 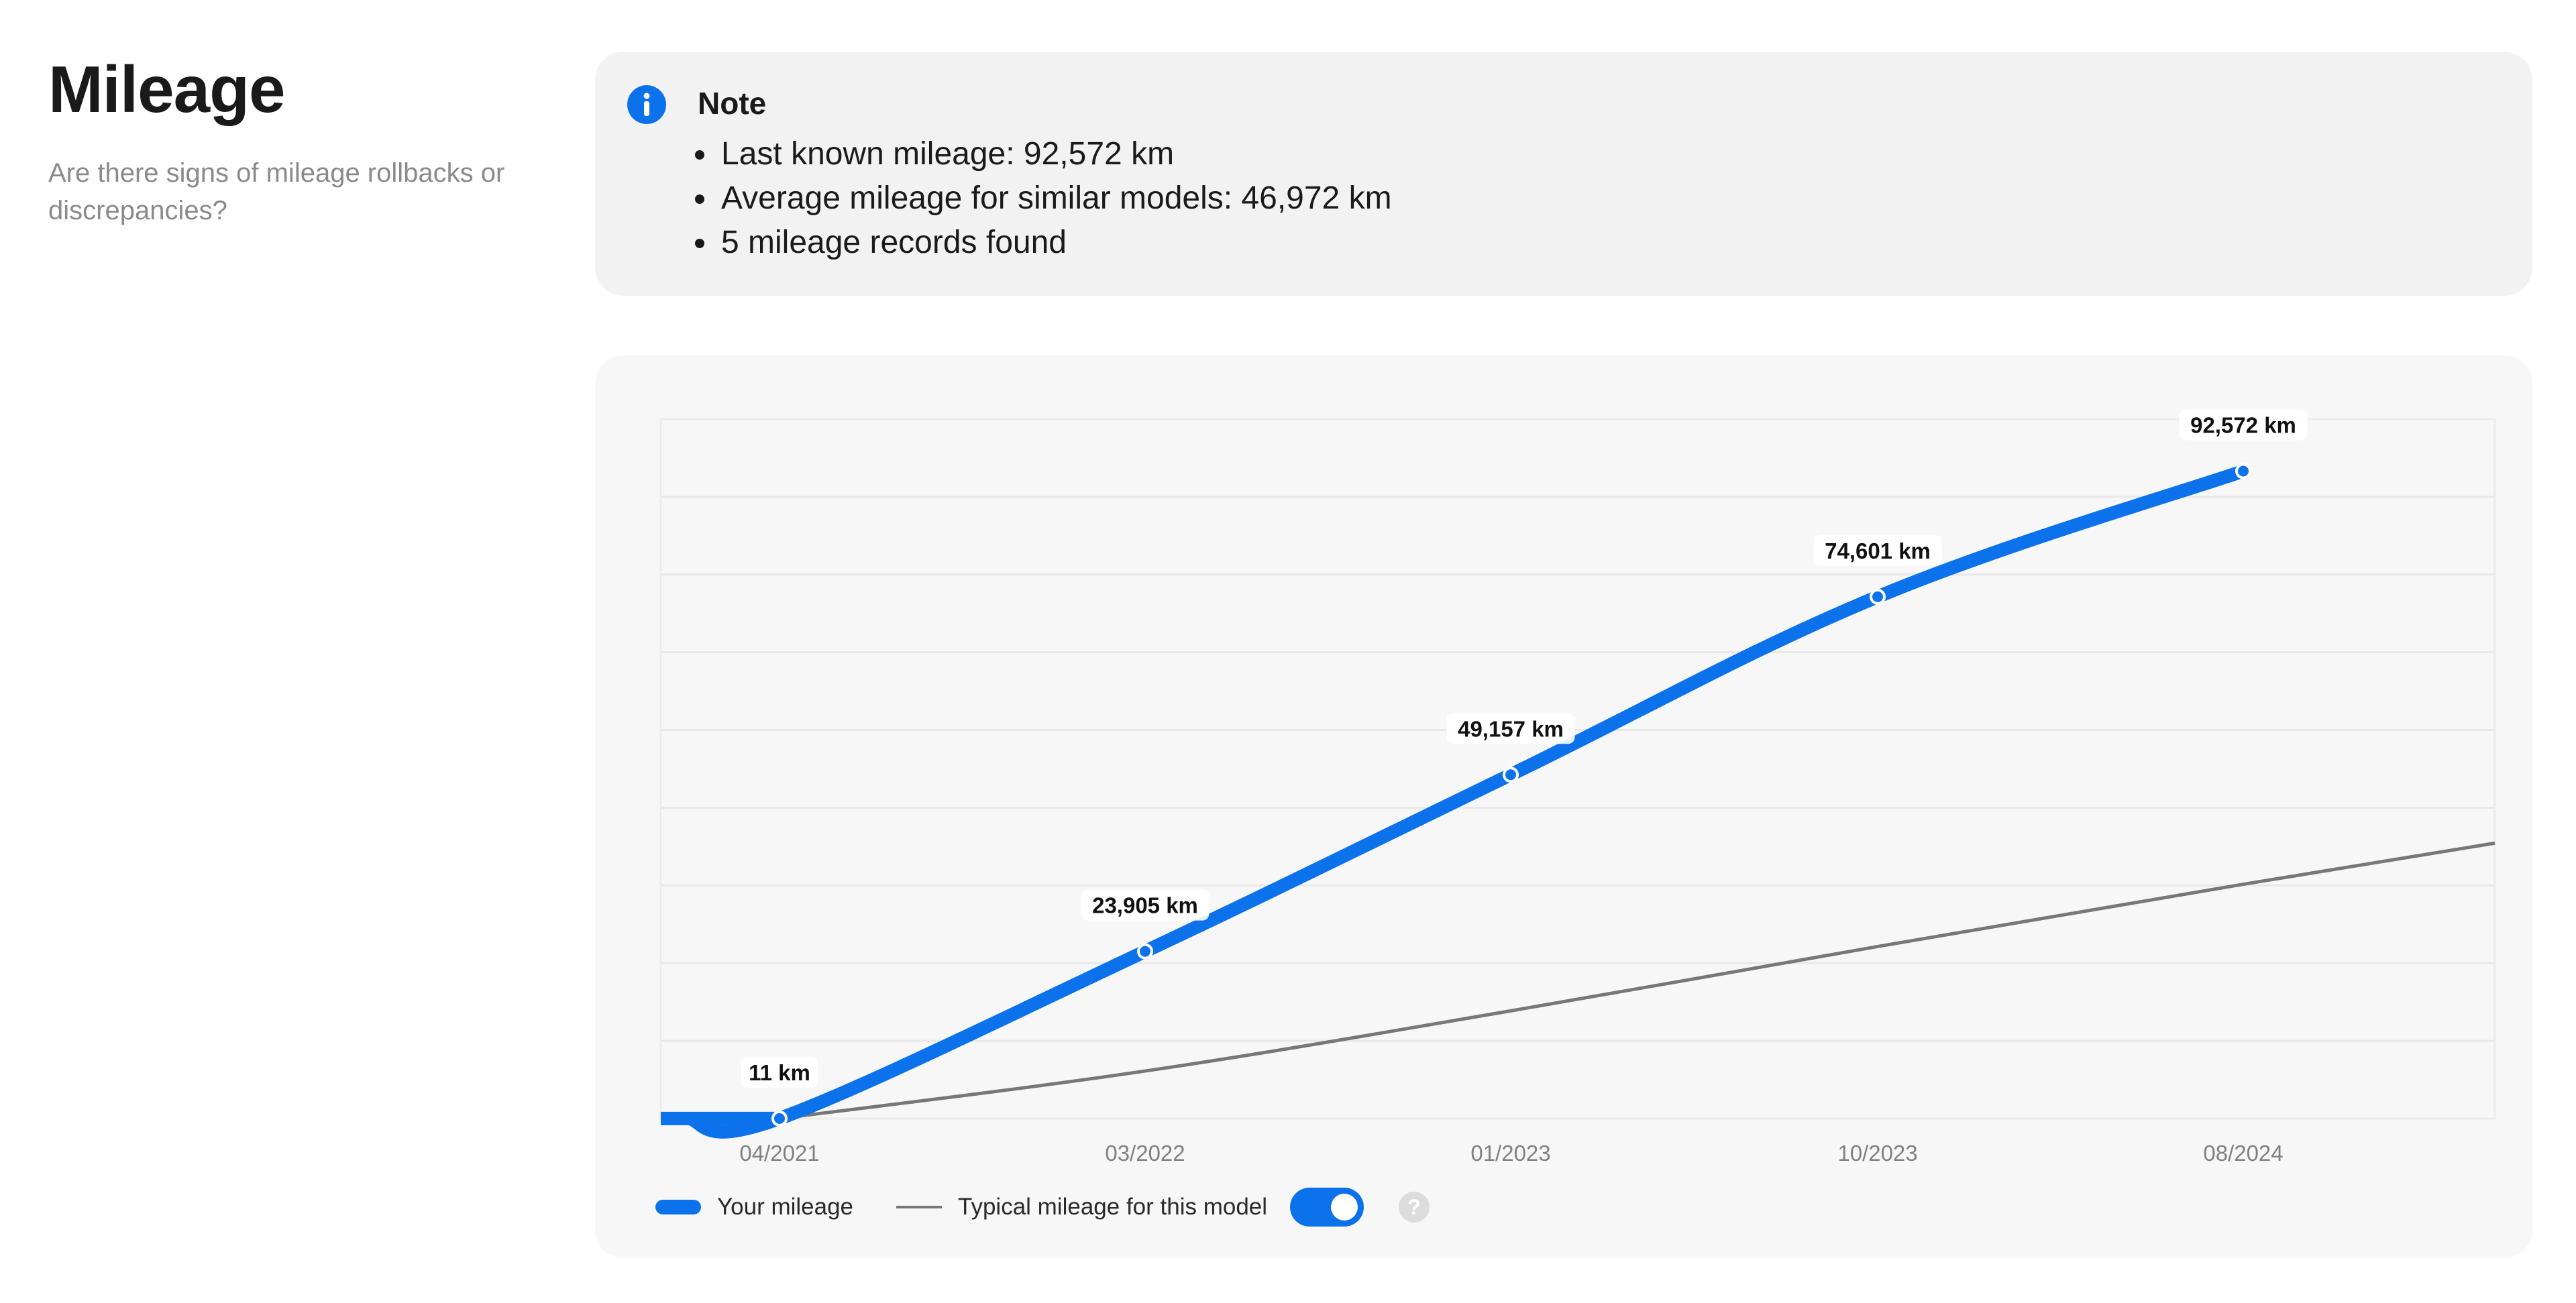 What do you see at coordinates (646, 104) in the screenshot?
I see `info-icon` at bounding box center [646, 104].